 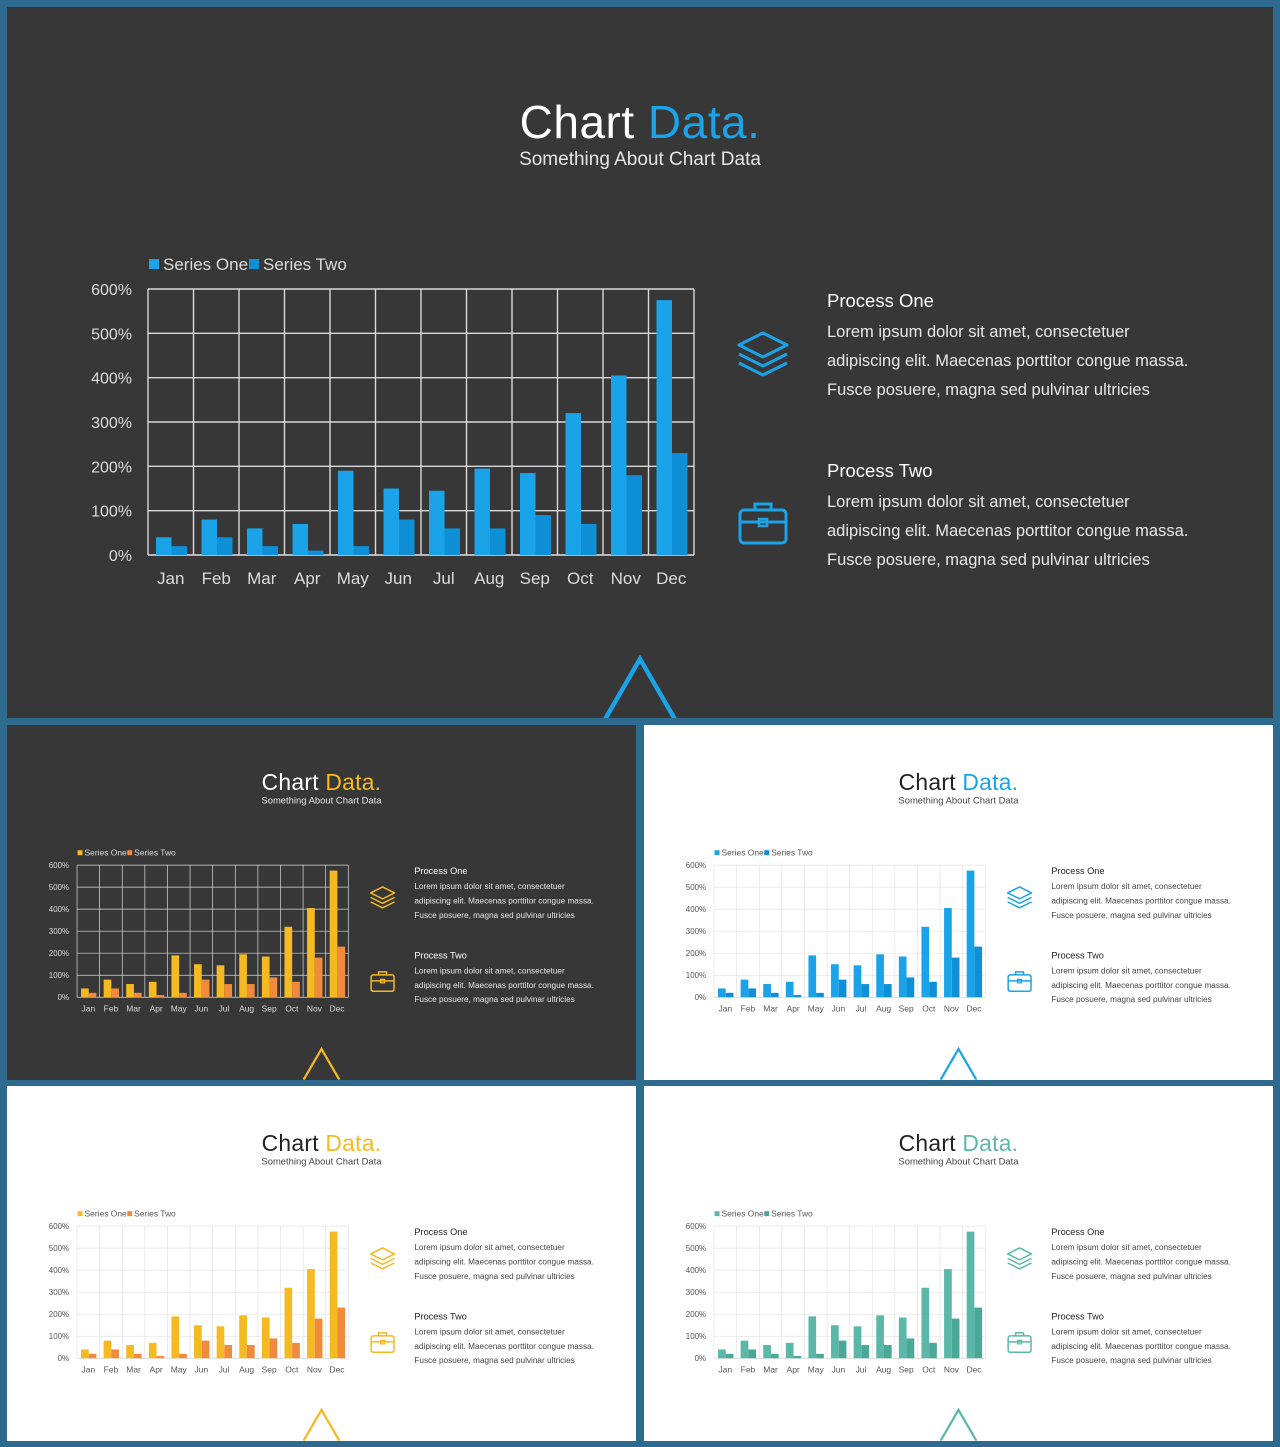 I want to click on process-two-title: Process Two, so click(x=440, y=955).